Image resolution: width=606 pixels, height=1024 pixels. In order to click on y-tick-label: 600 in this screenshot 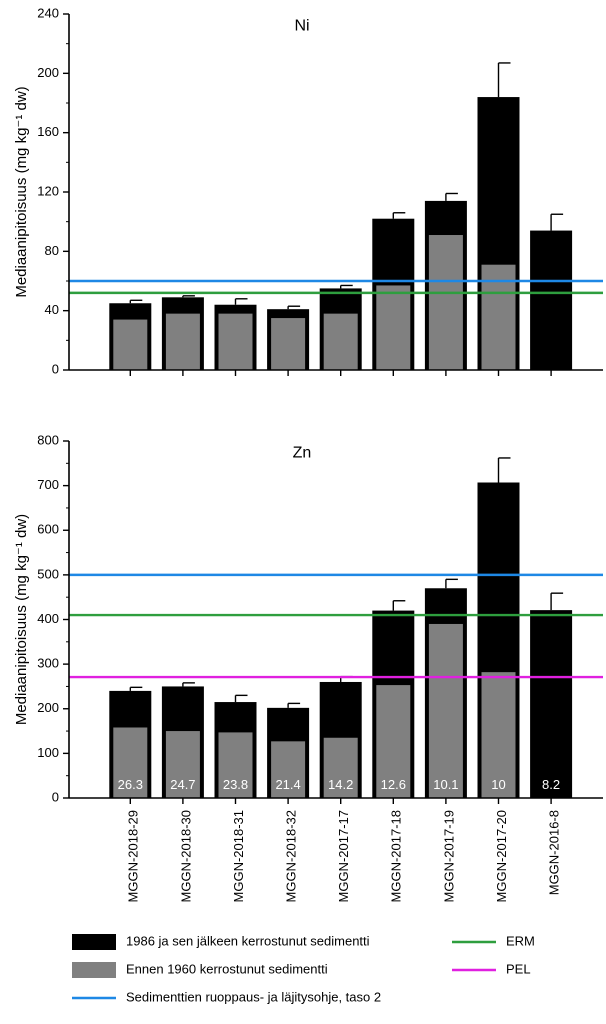, I will do `click(48, 529)`.